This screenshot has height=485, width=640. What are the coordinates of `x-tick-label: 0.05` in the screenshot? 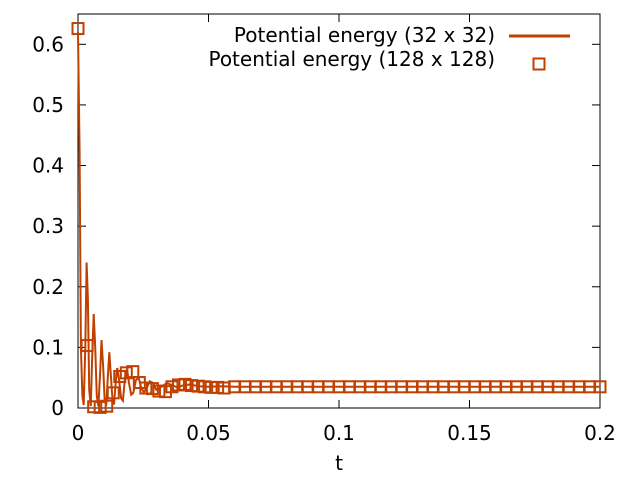 It's located at (208, 433).